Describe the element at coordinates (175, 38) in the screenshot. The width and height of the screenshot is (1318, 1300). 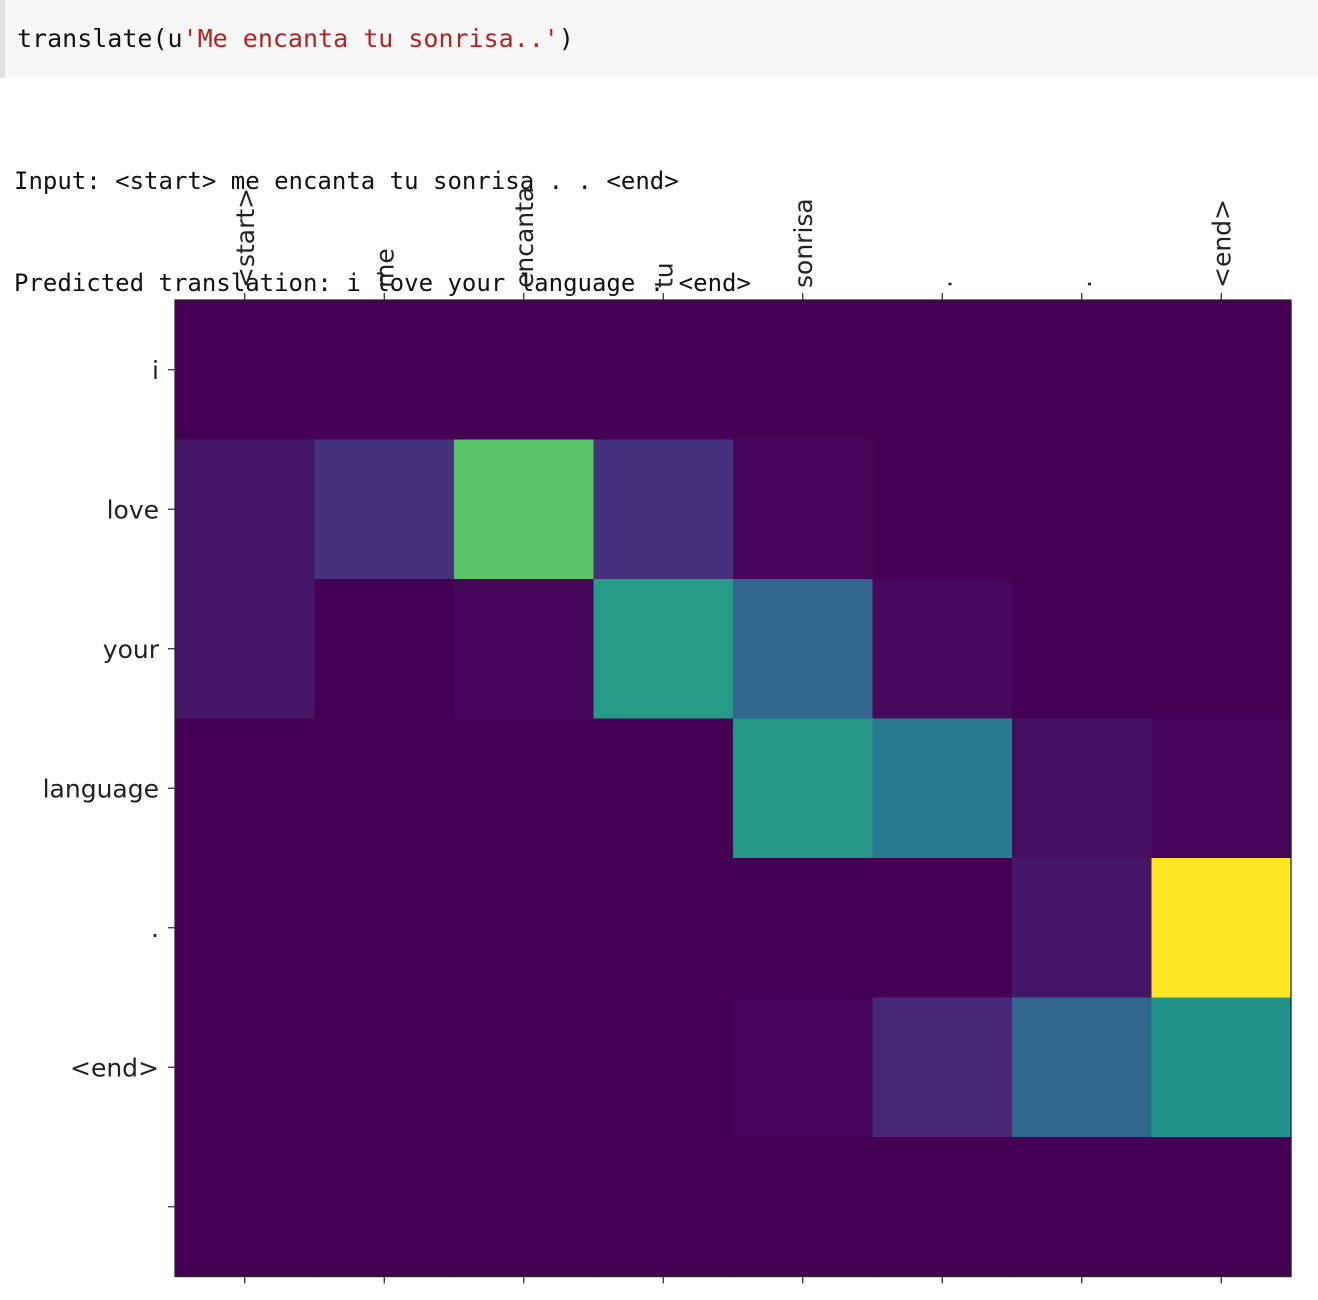
I see `code-prefix: u` at that location.